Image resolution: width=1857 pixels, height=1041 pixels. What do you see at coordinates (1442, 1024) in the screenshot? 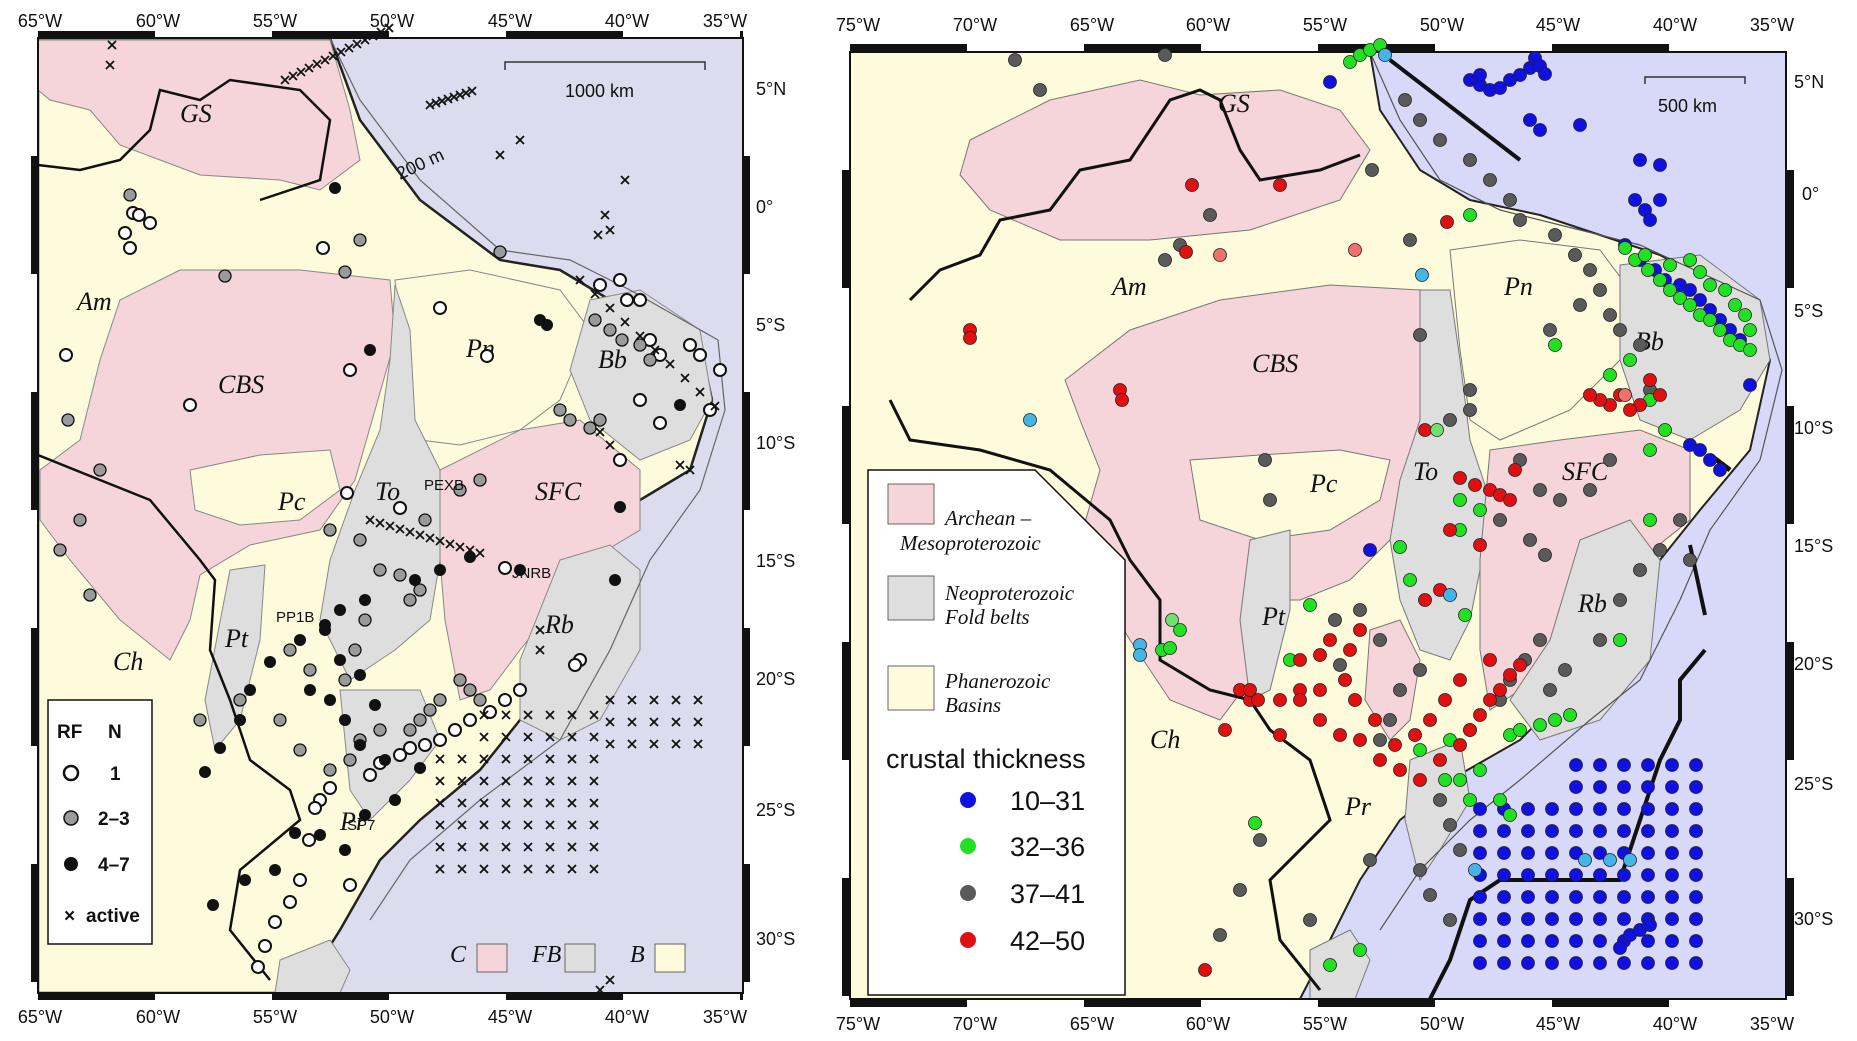
I see `right-lon-bot-5: 50°W` at bounding box center [1442, 1024].